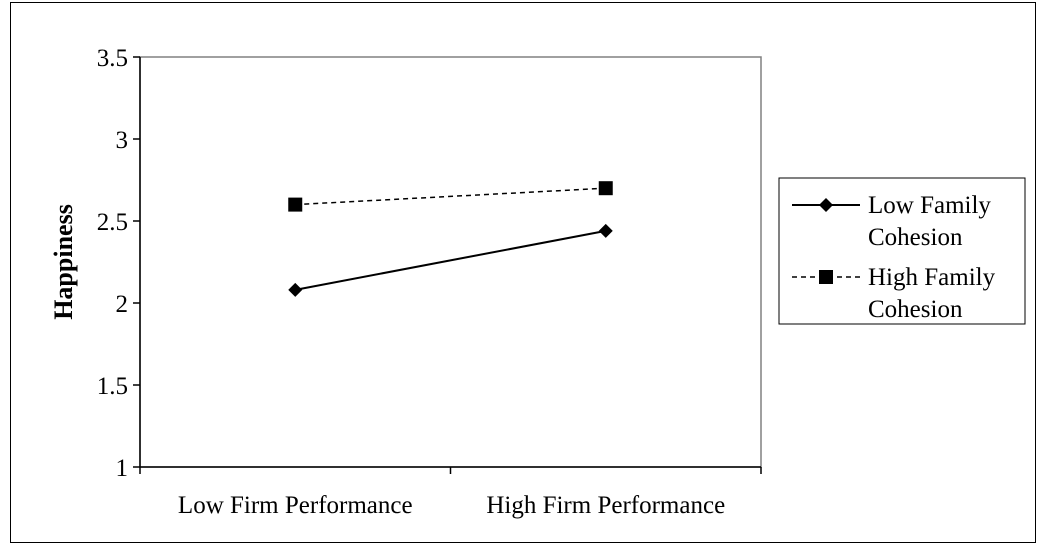  Describe the element at coordinates (605, 505) in the screenshot. I see `x-tick-label: High Firm Performance` at that location.